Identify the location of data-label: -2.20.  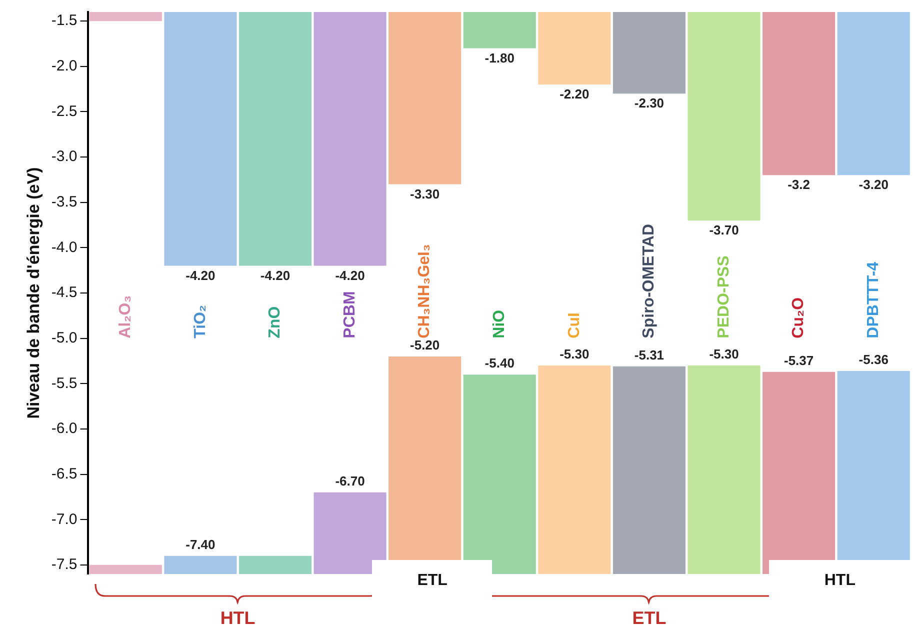
(575, 94).